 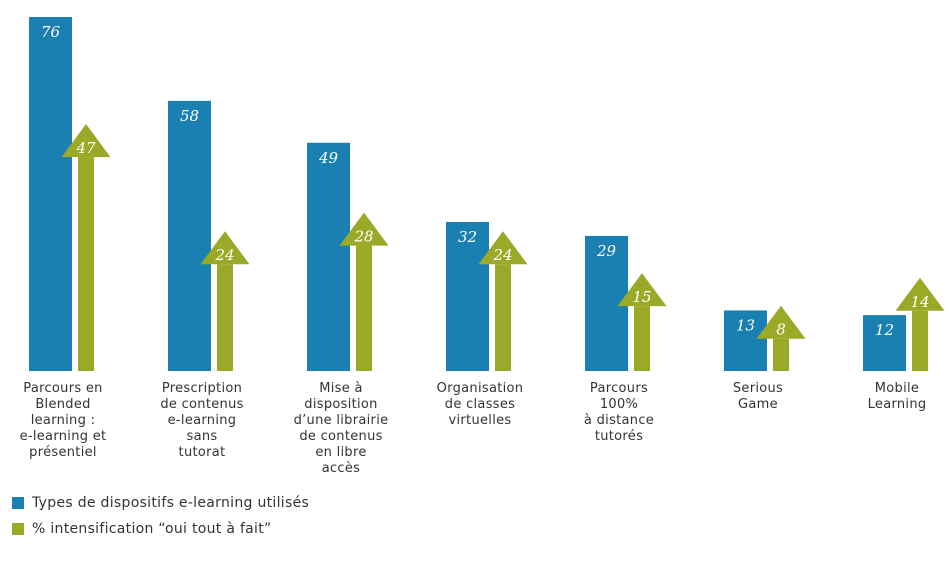 I want to click on data-label: 13, so click(x=745, y=325).